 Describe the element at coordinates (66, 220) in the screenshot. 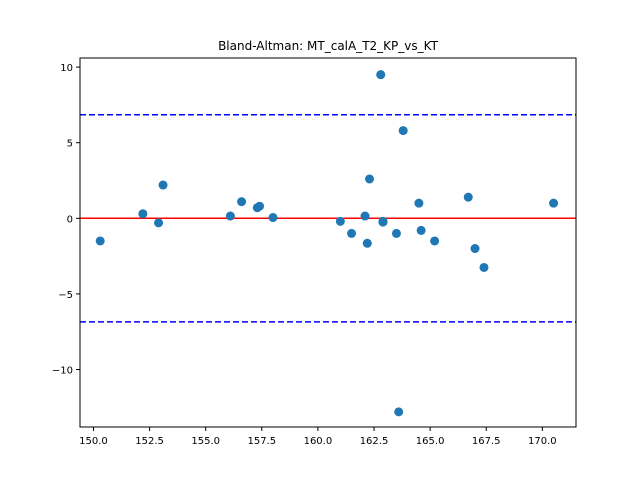

I see `y-axis: −10 −5 0 5 10` at that location.